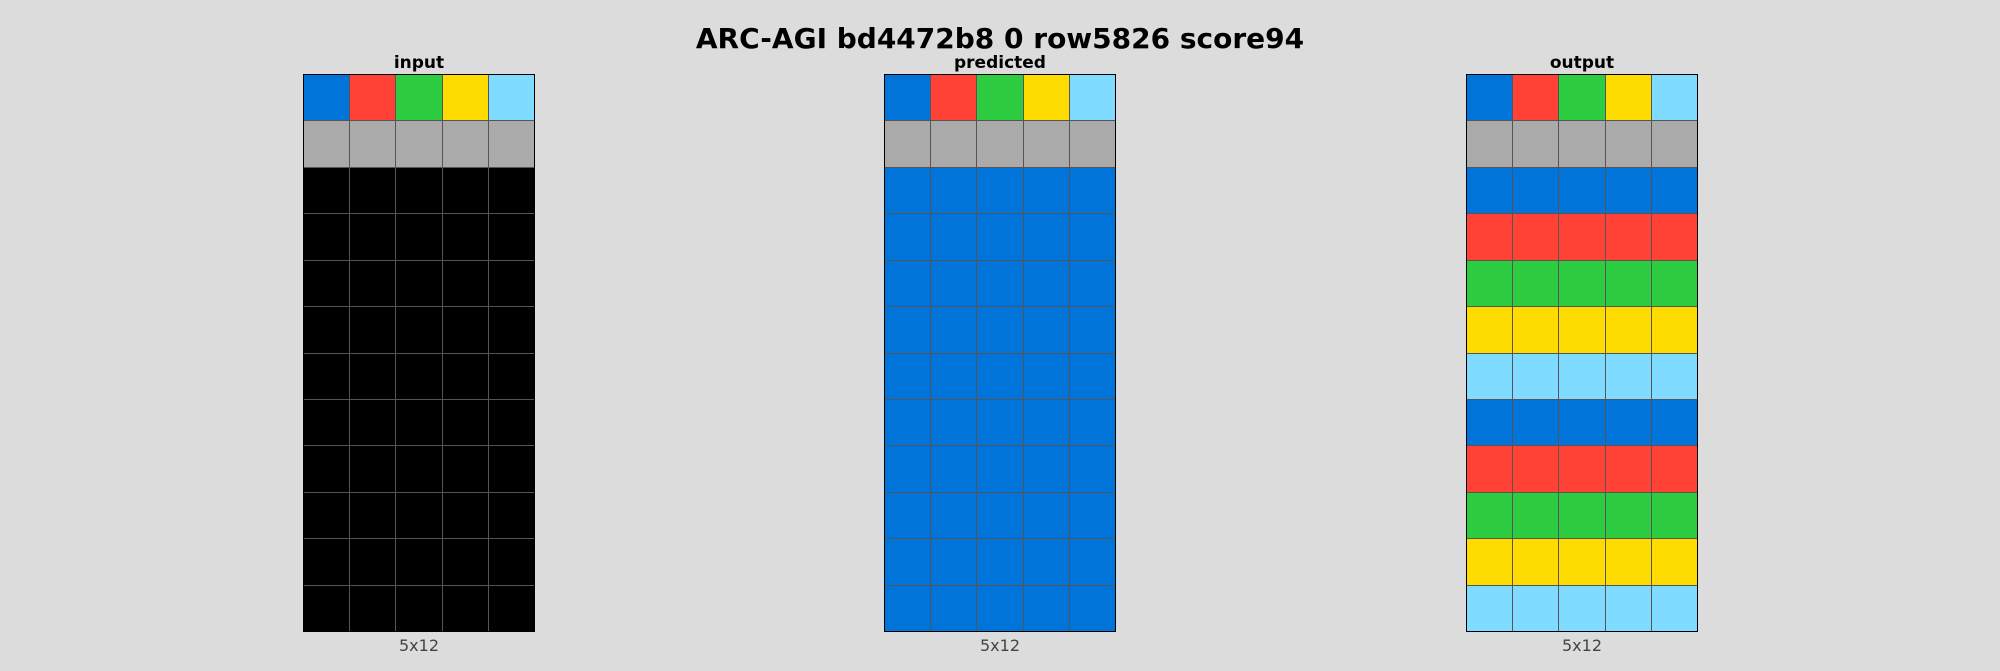 This screenshot has width=2000, height=671. What do you see at coordinates (1582, 63) in the screenshot?
I see `output-panel-title: output` at bounding box center [1582, 63].